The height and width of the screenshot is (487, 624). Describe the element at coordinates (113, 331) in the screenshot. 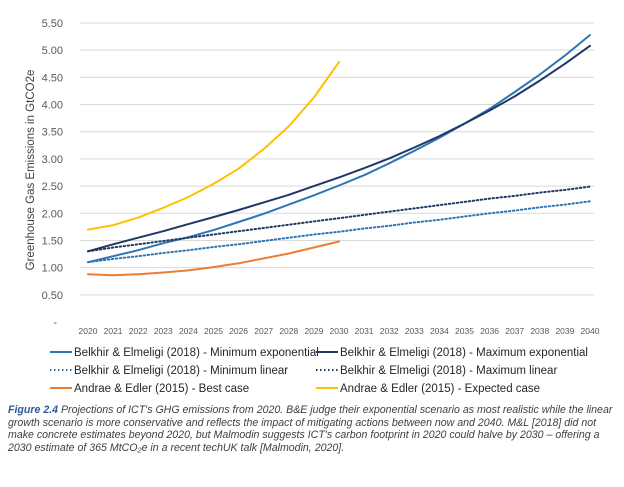

I see `x-tick-label: 2021` at that location.